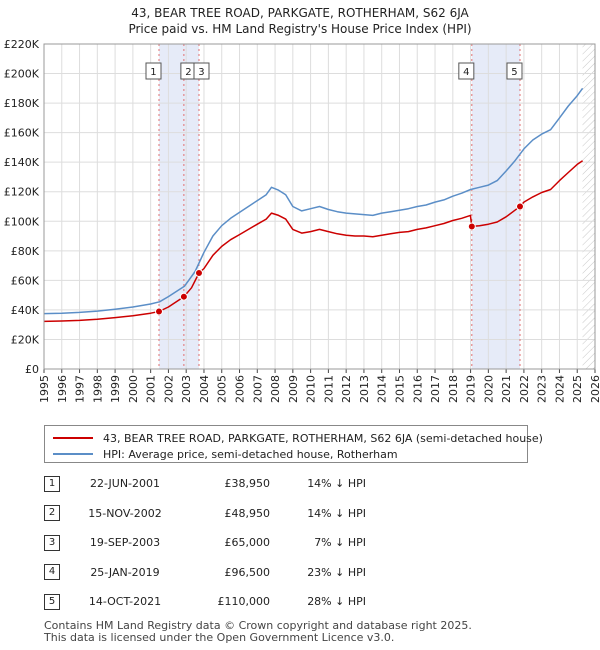 This screenshot has width=600, height=650. What do you see at coordinates (559, 389) in the screenshot?
I see `x-tick-label: 2024` at bounding box center [559, 389].